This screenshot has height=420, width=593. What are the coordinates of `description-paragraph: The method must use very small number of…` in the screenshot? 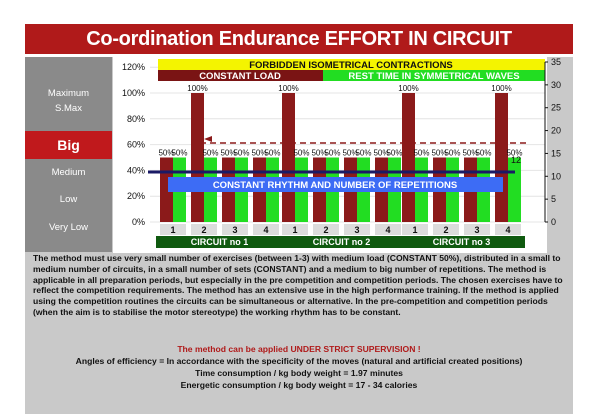 It's located at (298, 285).